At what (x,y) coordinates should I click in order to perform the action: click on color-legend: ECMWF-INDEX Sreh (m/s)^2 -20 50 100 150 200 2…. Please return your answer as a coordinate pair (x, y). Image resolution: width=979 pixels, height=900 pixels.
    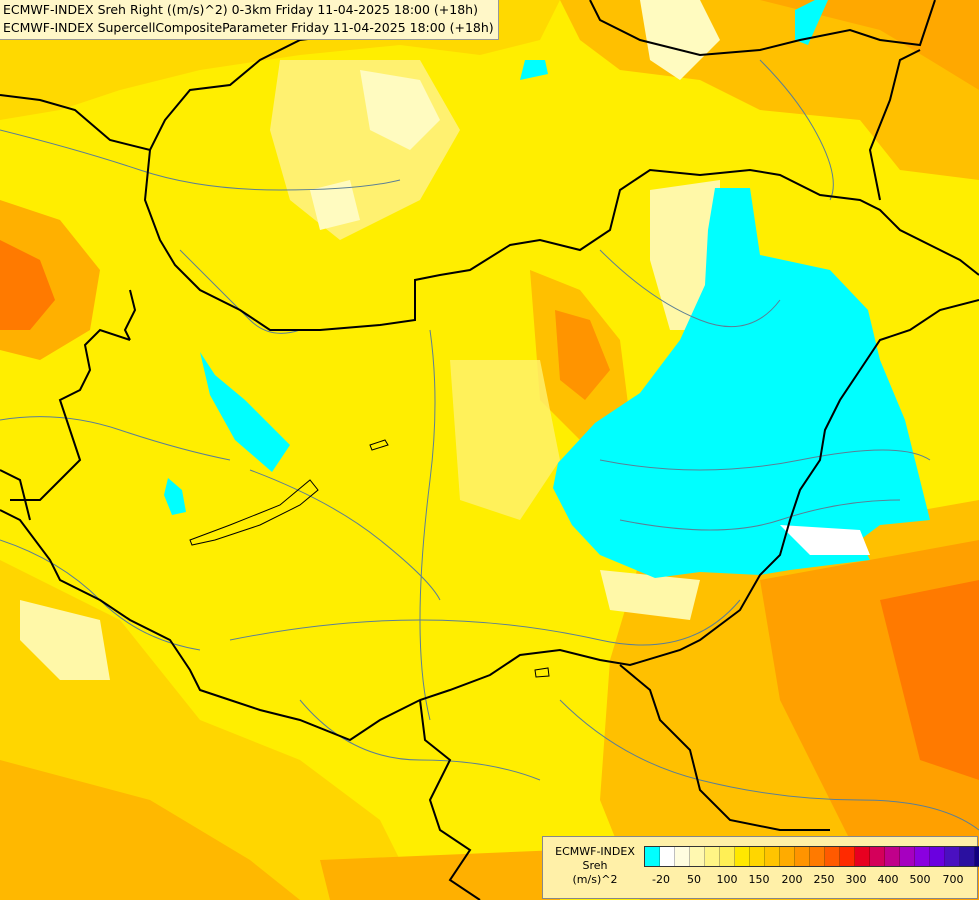
    Looking at the image, I should click on (760, 867).